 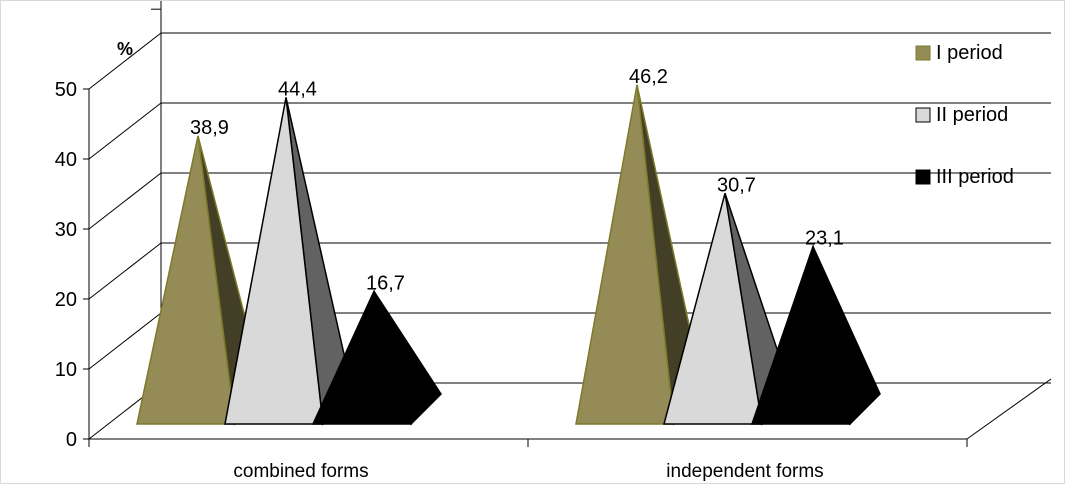 I want to click on data-label: 16,7, so click(x=385, y=283).